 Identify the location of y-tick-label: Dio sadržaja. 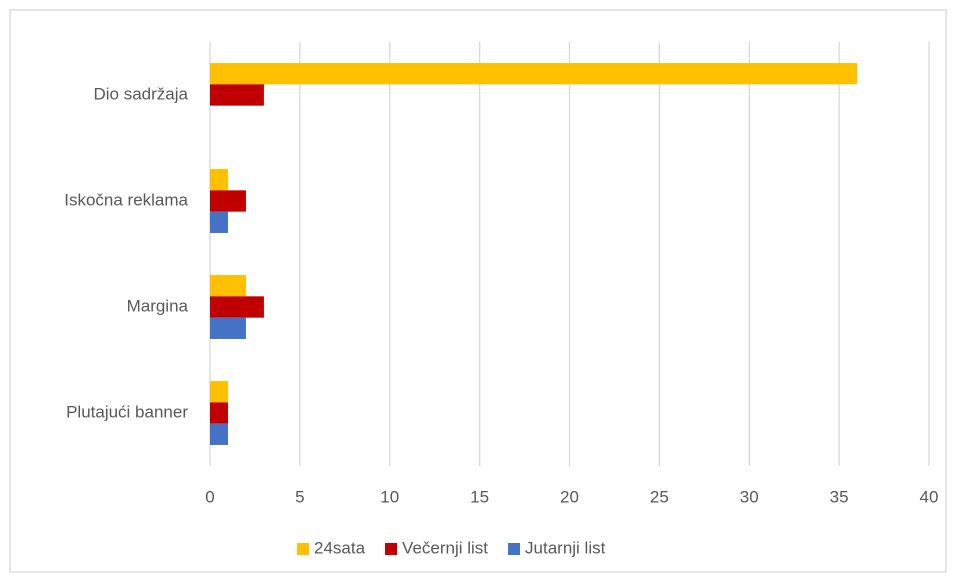
(141, 93).